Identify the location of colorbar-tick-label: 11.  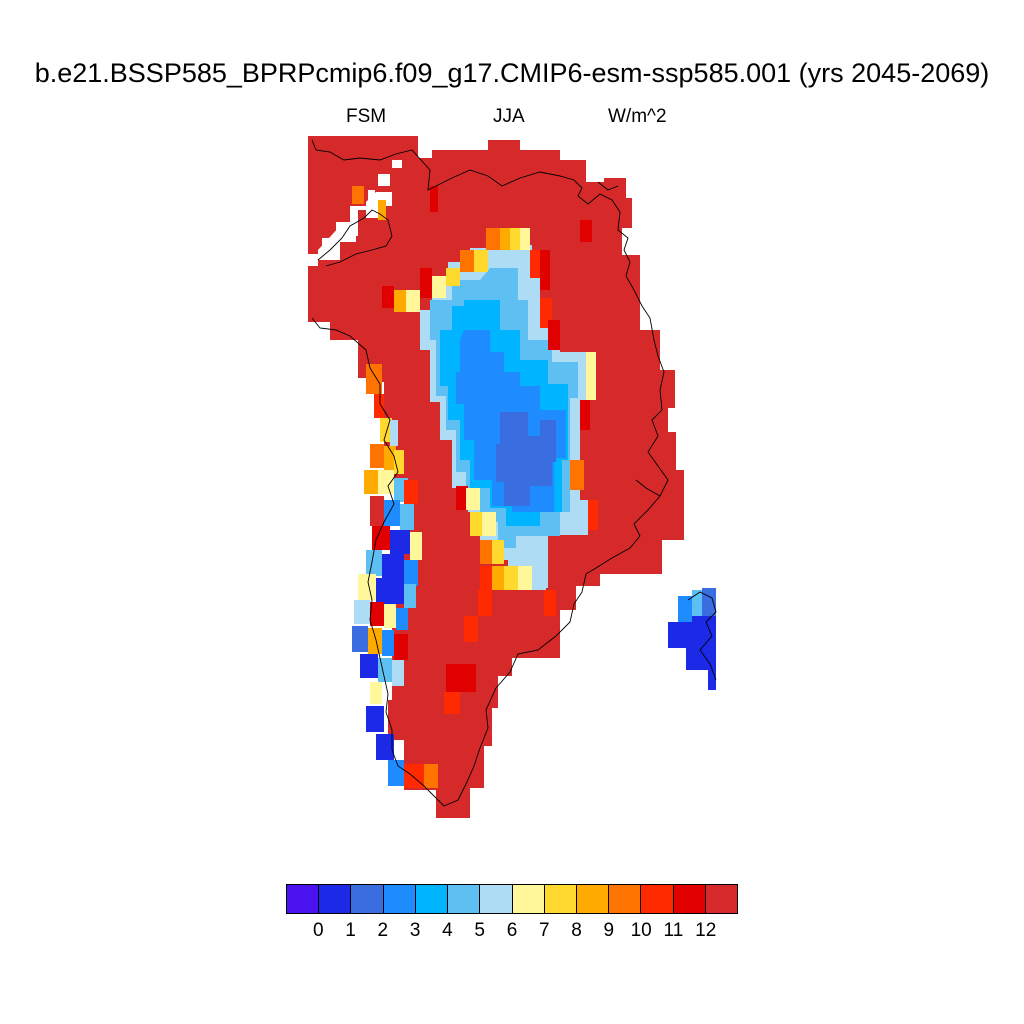
(673, 930).